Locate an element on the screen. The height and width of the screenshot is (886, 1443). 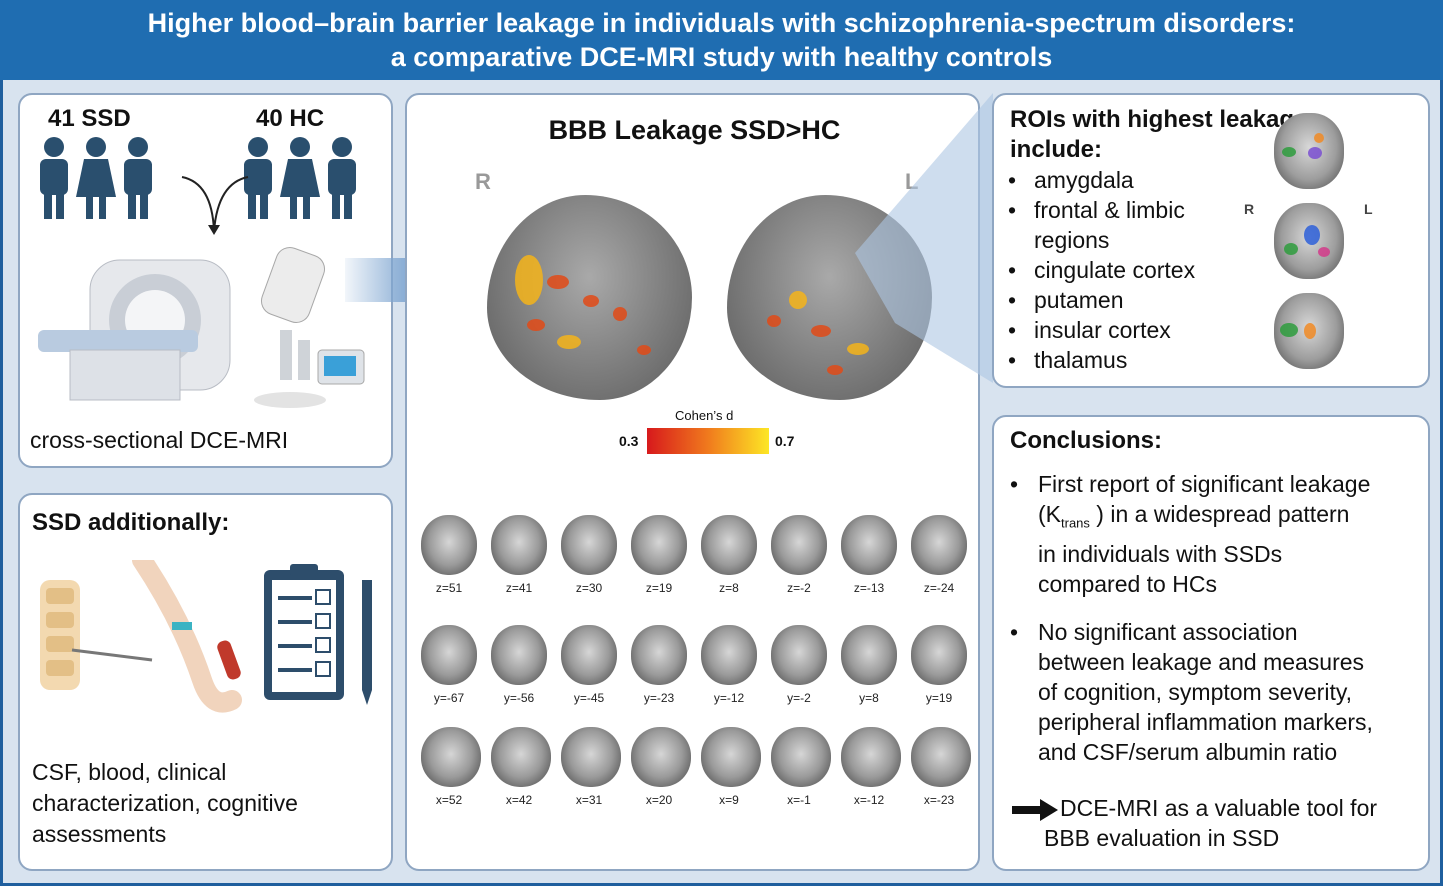
conclusion-1-line-3: in individuals with SSDs is located at coordinates (1160, 553).